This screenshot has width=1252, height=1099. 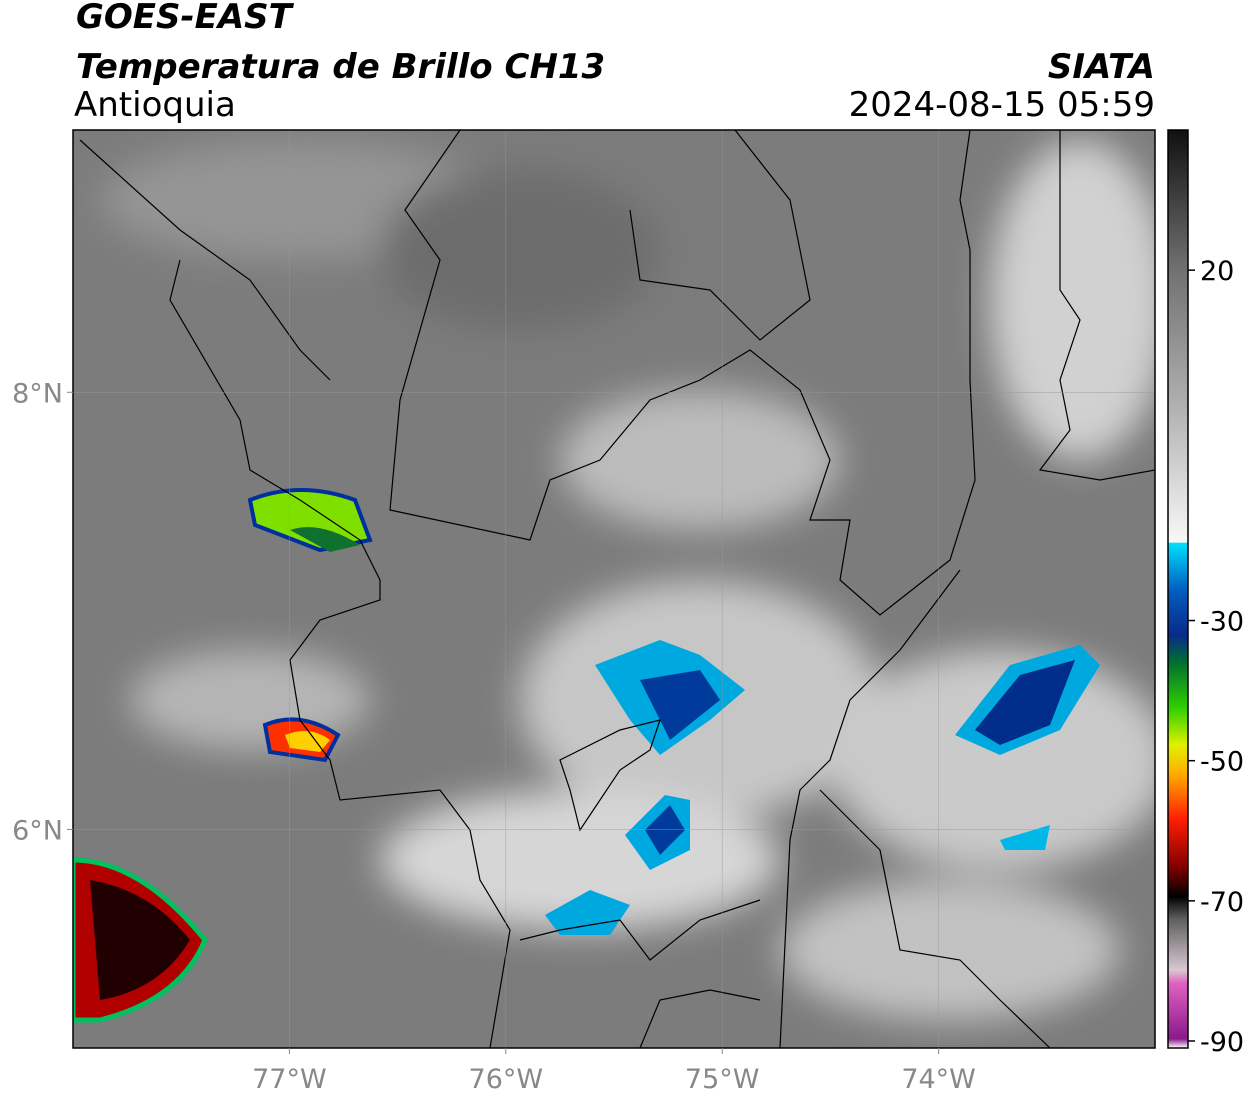 What do you see at coordinates (340, 67) in the screenshot?
I see `subtitle: Temperatura de Brillo CH13` at bounding box center [340, 67].